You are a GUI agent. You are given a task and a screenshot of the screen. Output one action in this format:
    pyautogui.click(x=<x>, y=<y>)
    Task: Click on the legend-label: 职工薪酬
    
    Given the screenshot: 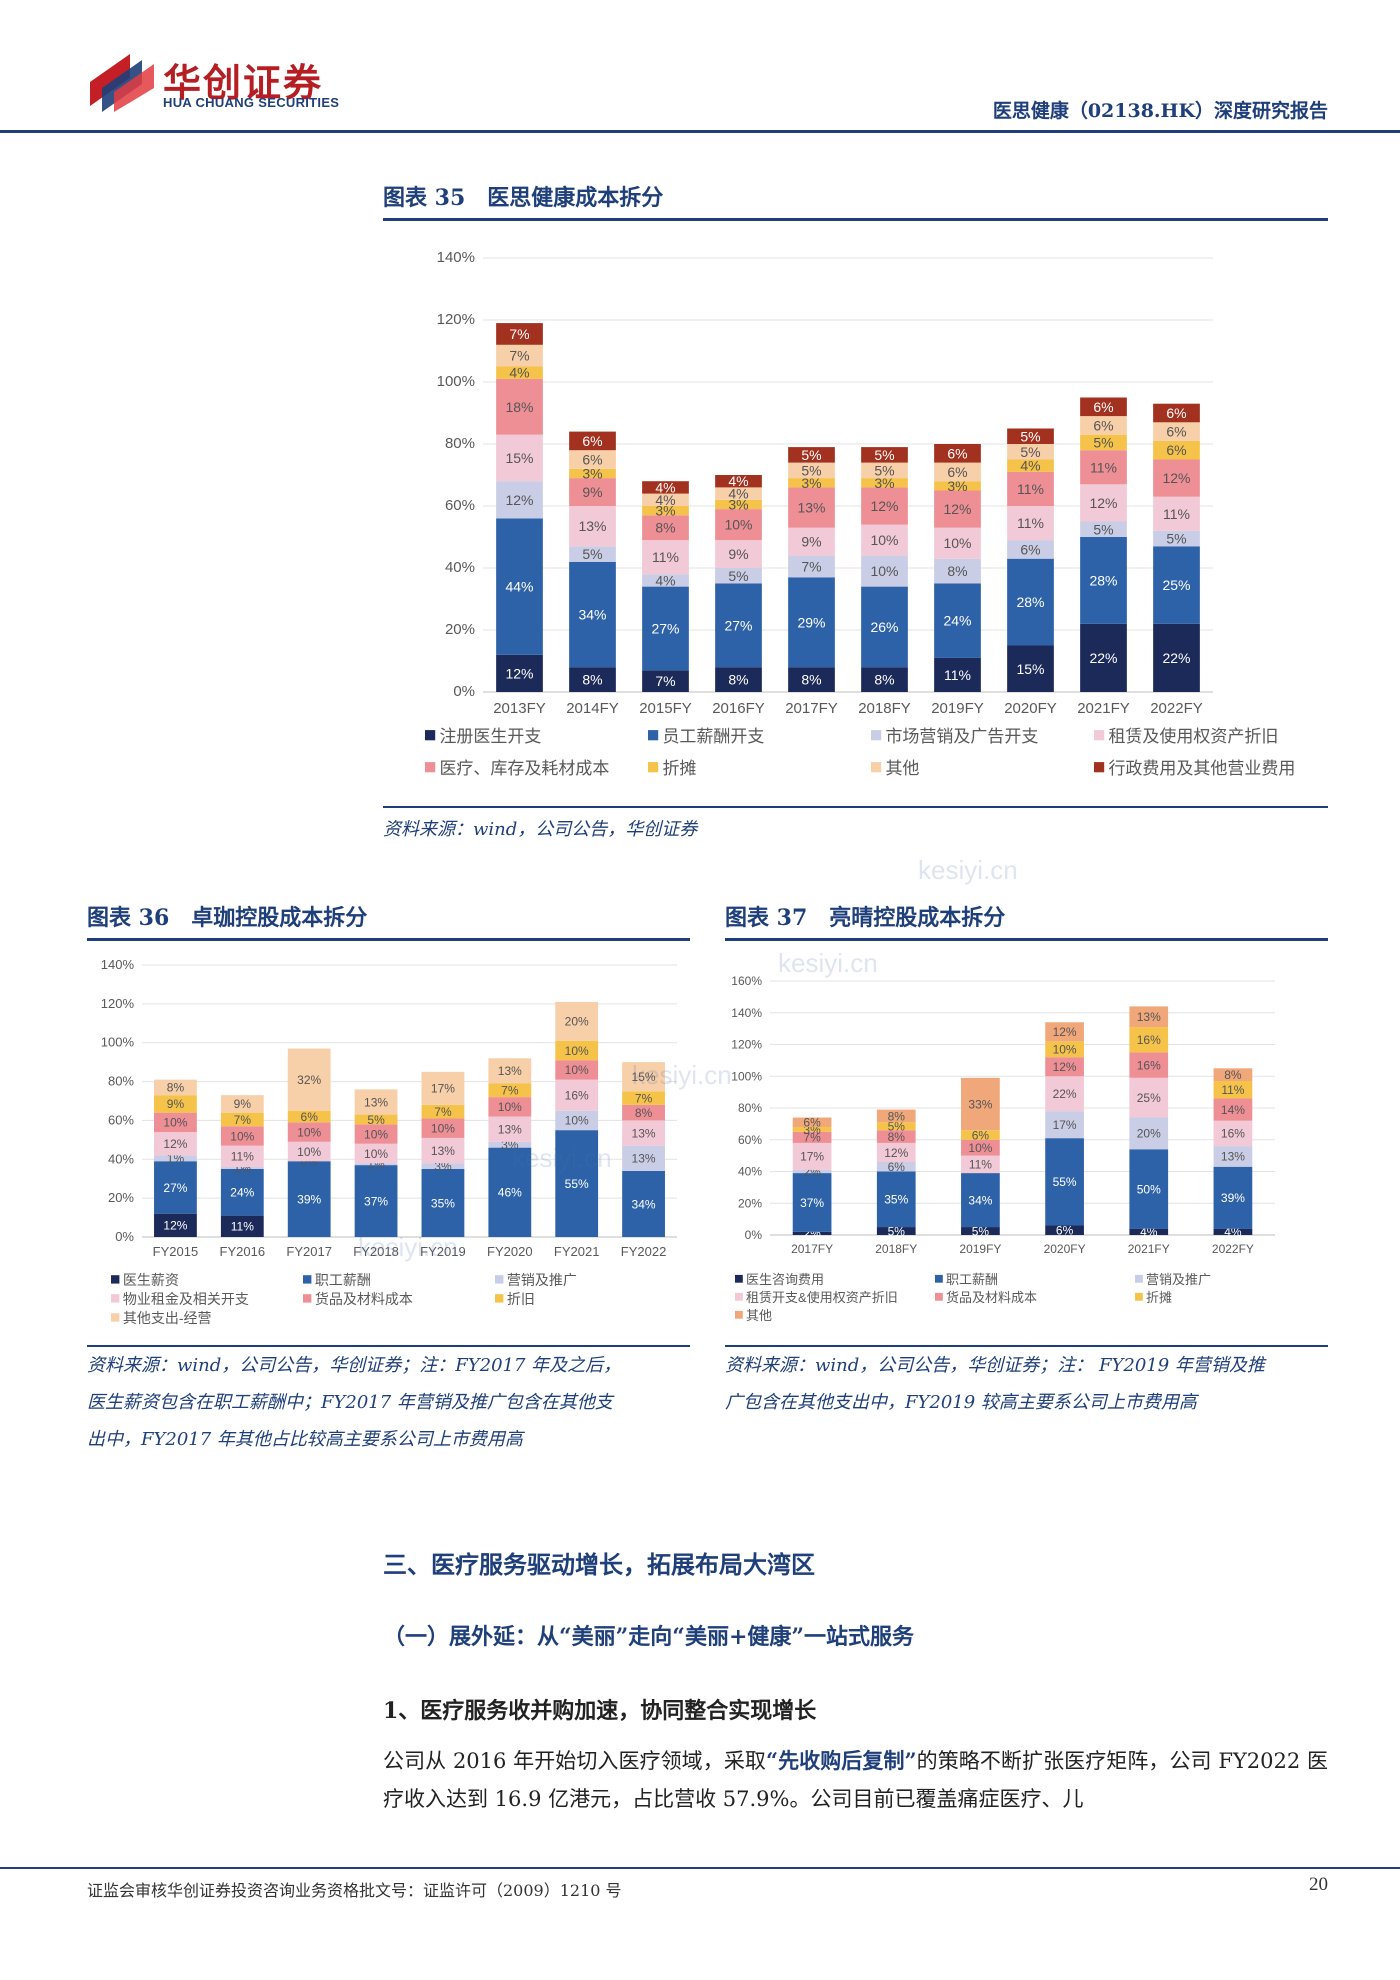 What is the action you would take?
    pyautogui.click(x=343, y=1280)
    